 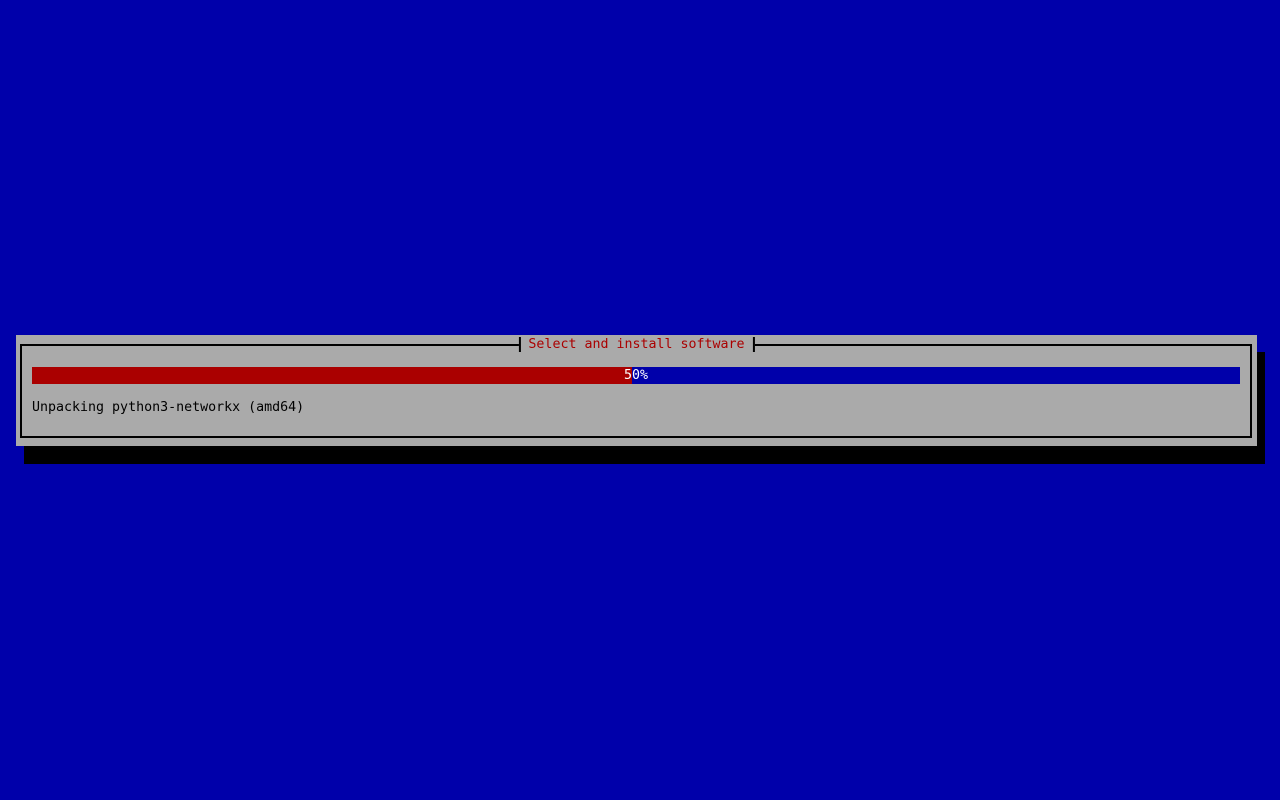 I want to click on progress-percent-label: 50%, so click(x=636, y=375).